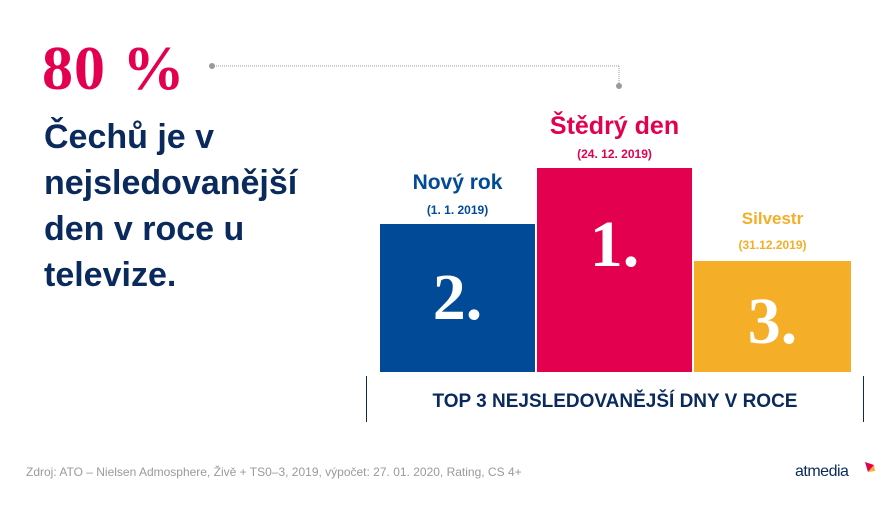 Image resolution: width=889 pixels, height=512 pixels. I want to click on rank-1-name: Štědrý den, so click(614, 126).